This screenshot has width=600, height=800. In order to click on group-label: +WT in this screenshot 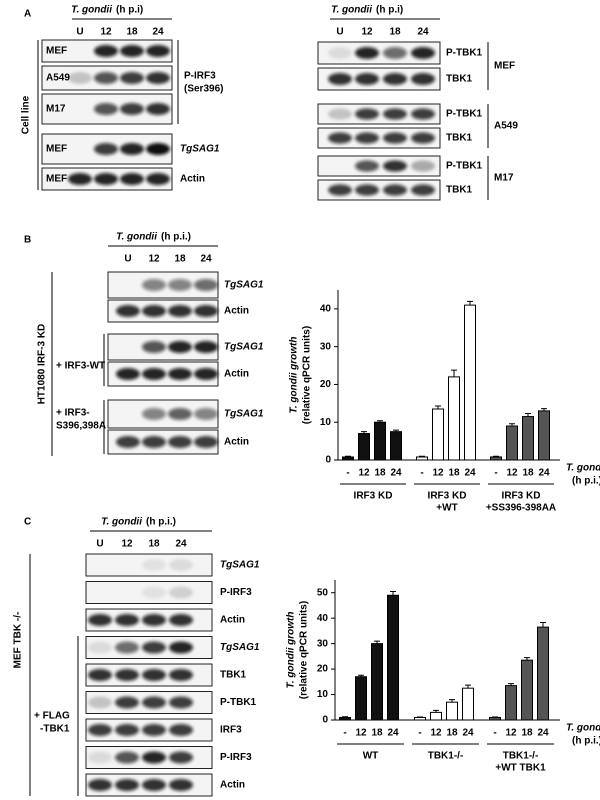, I will do `click(446, 508)`.